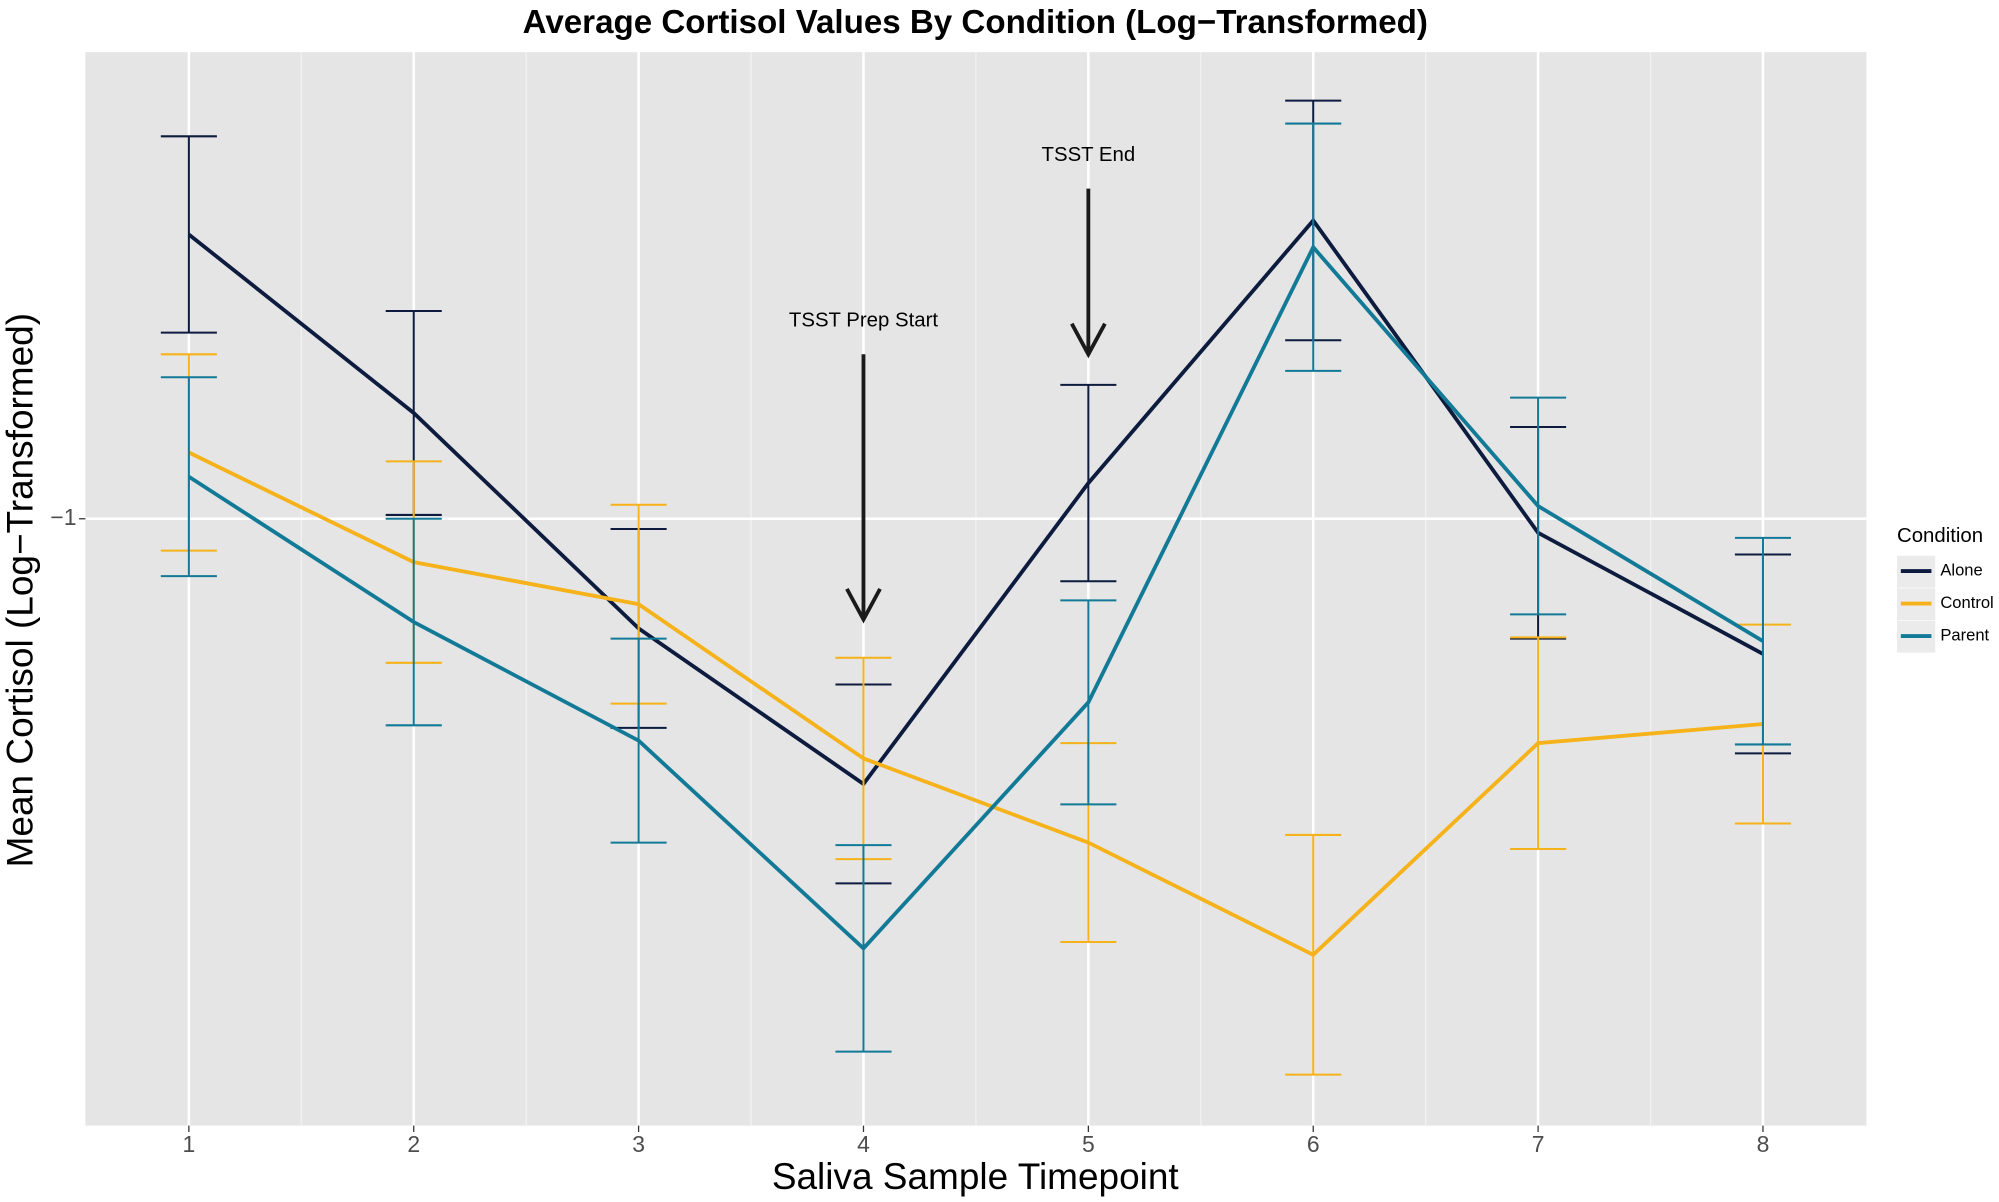 This screenshot has height=1202, width=1999. What do you see at coordinates (638, 1144) in the screenshot?
I see `x-tick-label: 3` at bounding box center [638, 1144].